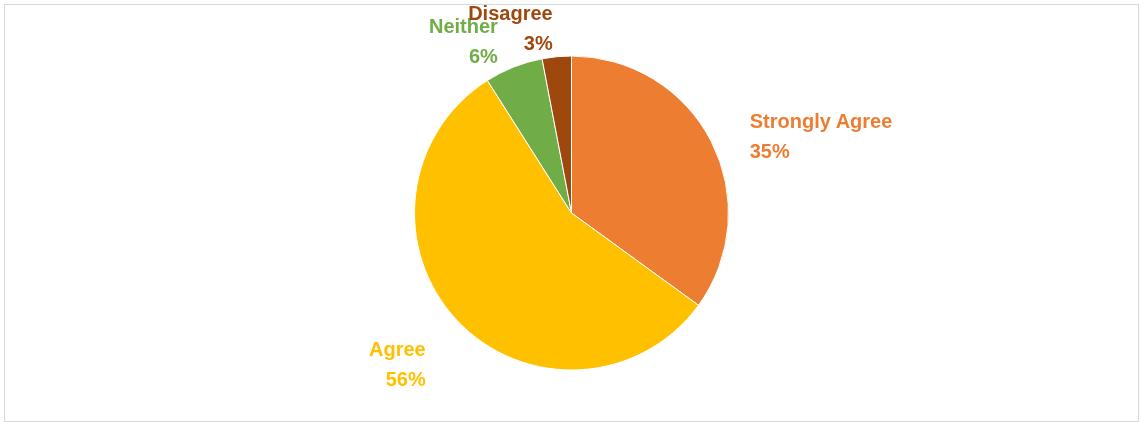 This screenshot has width=1145, height=428. Describe the element at coordinates (397, 348) in the screenshot. I see `slice-label: Agree` at that location.